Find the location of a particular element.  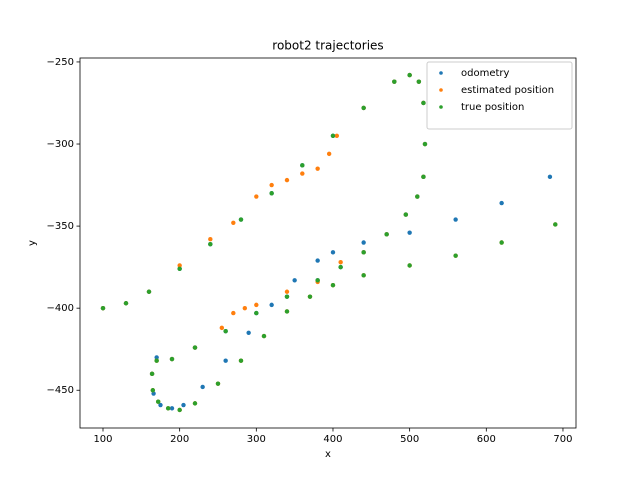

legend-box is located at coordinates (499, 95).